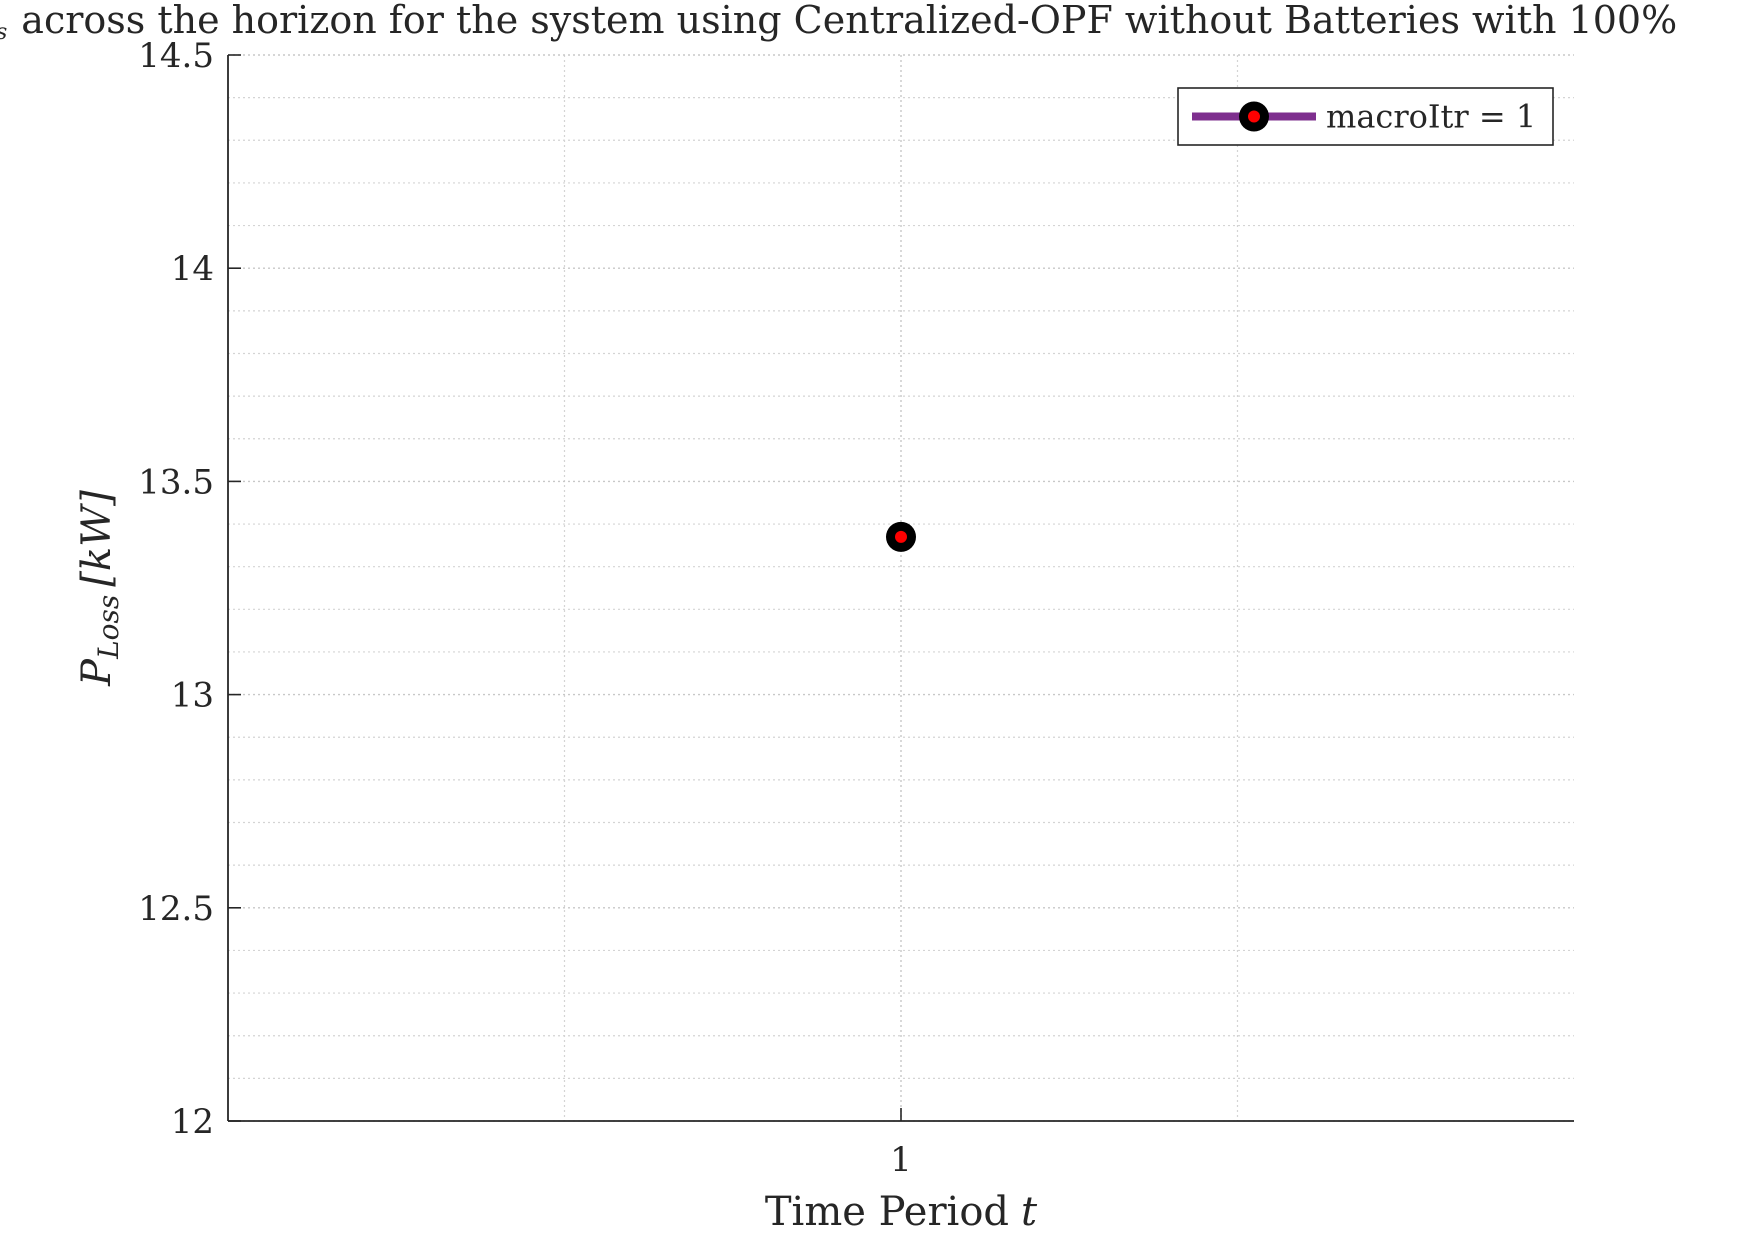 The width and height of the screenshot is (1754, 1238). I want to click on y-tick-label: 14, so click(192, 269).